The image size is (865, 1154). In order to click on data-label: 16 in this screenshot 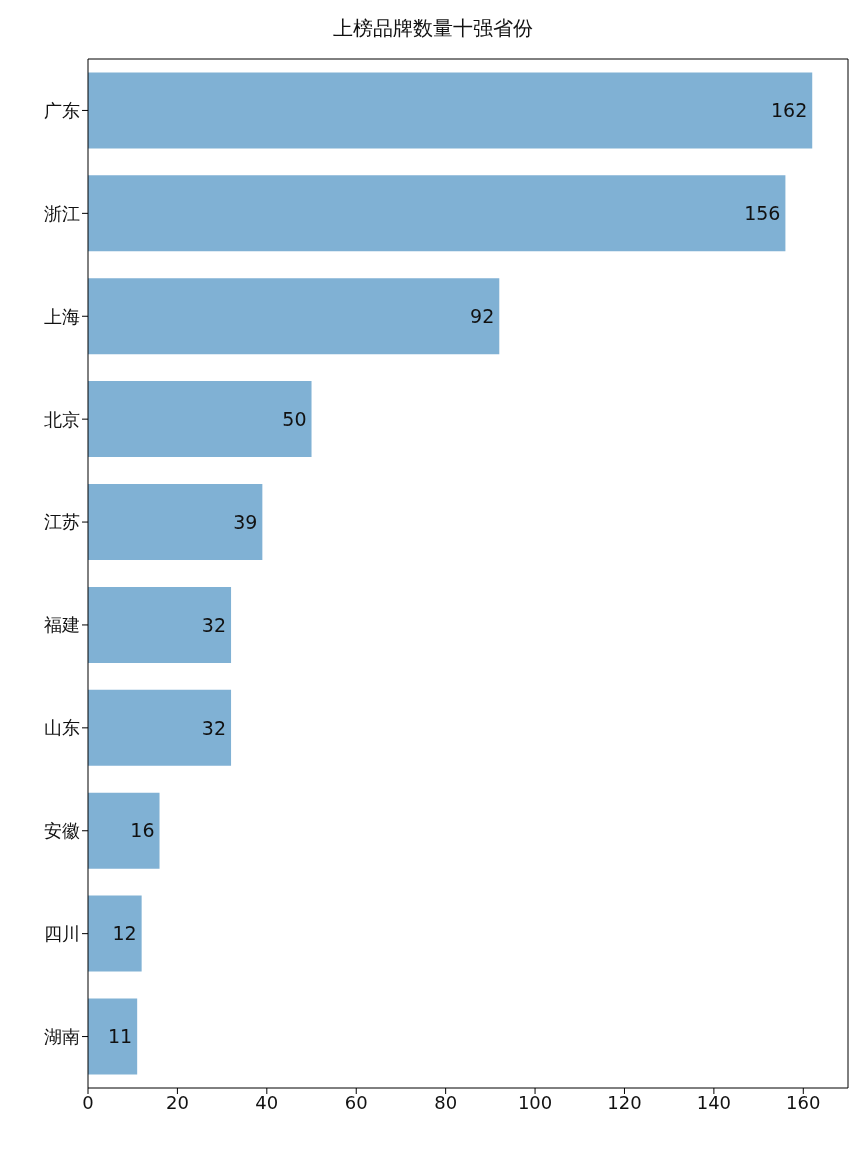, I will do `click(142, 830)`.